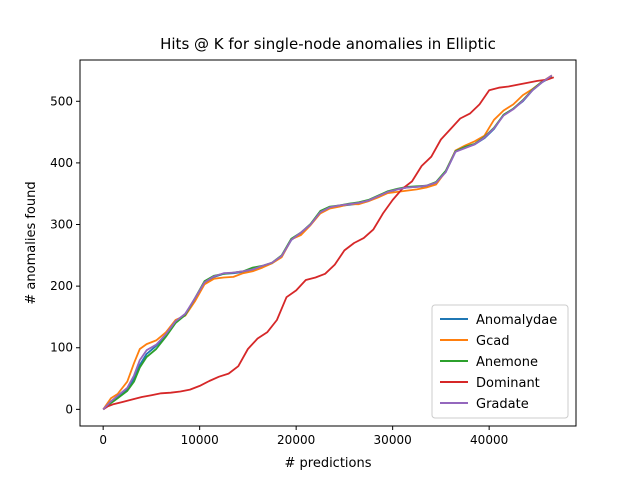 This screenshot has height=480, width=640. Describe the element at coordinates (489, 440) in the screenshot. I see `x-tick-label: 40000` at that location.